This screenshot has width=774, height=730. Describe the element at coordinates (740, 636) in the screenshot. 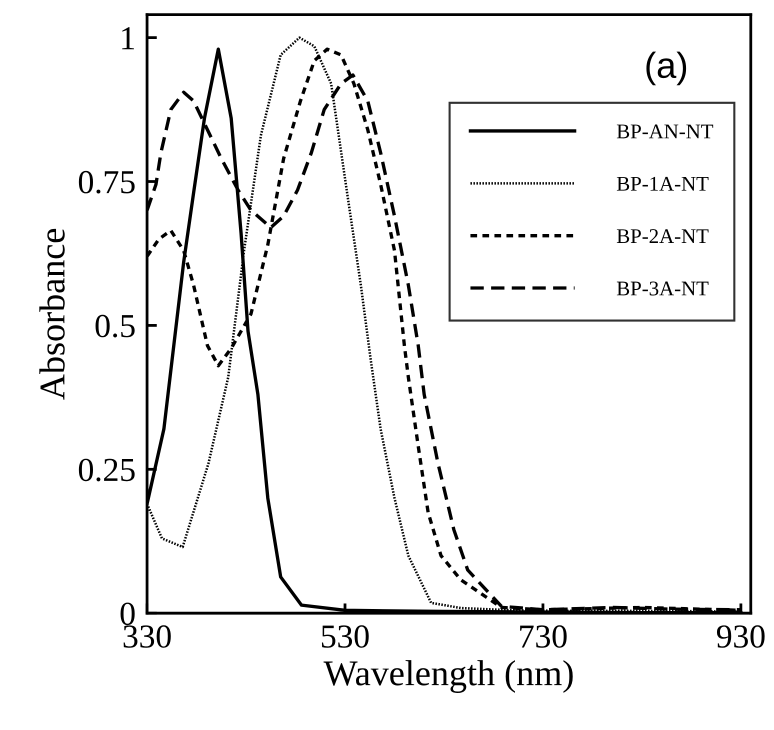

I see `x-tick-label: 930` at that location.